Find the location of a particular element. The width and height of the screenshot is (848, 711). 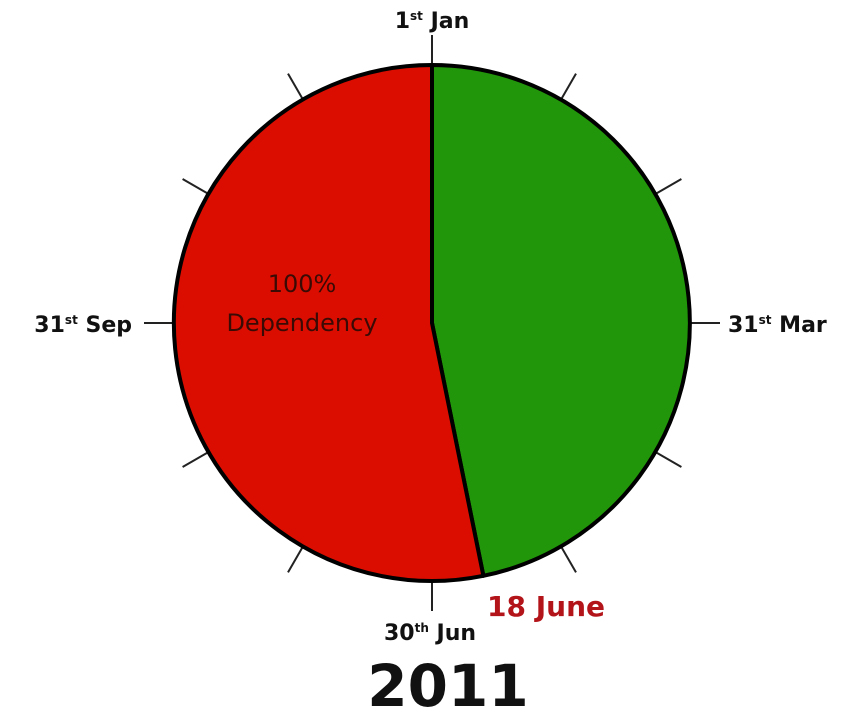

center-text-1: 100% is located at coordinates (302, 284).